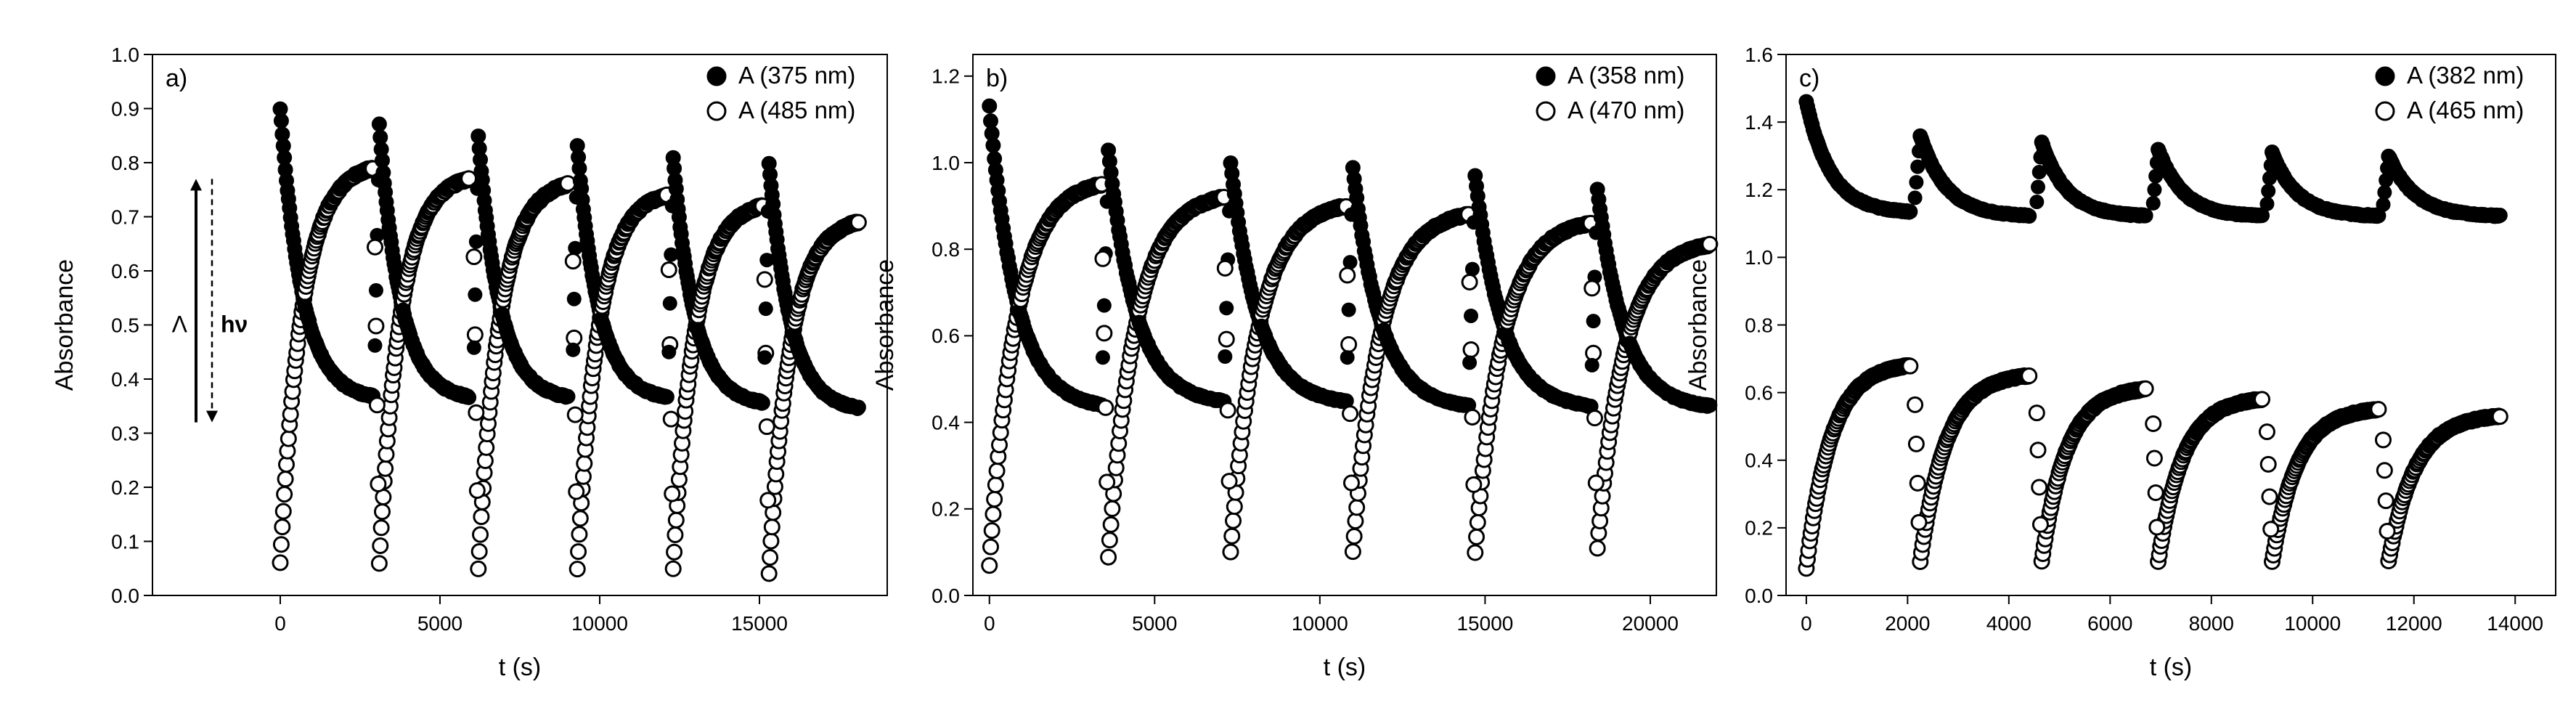 Image resolution: width=2576 pixels, height=716 pixels. Describe the element at coordinates (716, 111) in the screenshot. I see `legend-open-marker` at that location.